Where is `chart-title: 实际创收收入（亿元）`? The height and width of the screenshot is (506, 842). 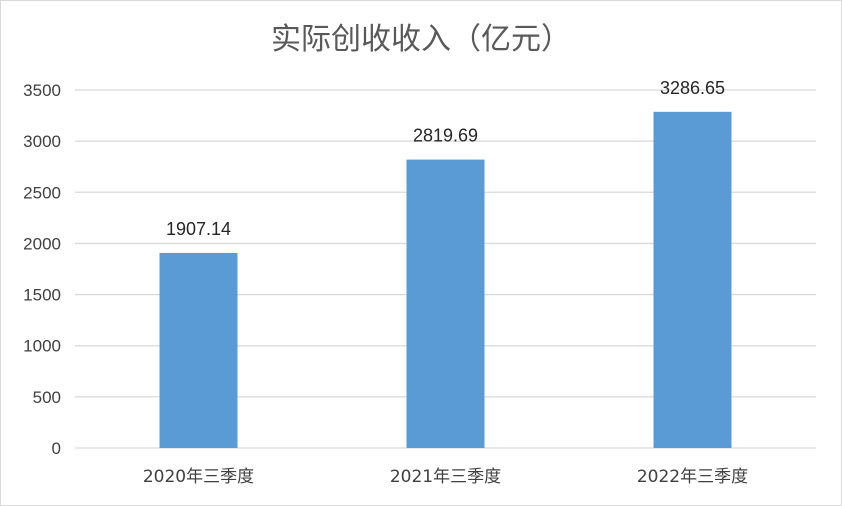
chart-title: 实际创收收入（亿元） is located at coordinates (421, 39).